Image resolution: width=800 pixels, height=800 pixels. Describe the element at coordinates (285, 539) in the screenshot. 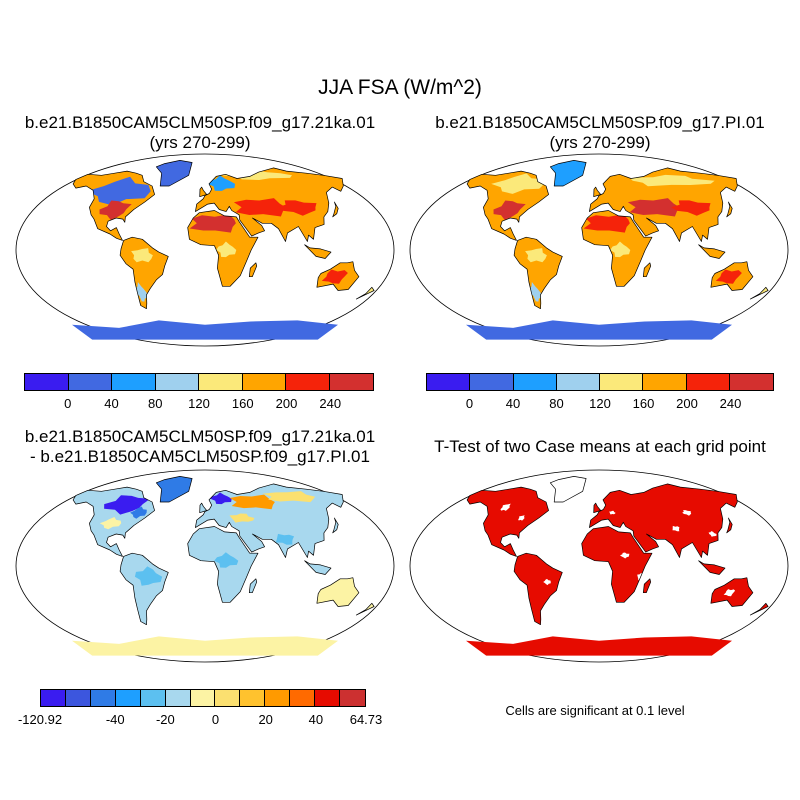

I see `decrease-india` at that location.